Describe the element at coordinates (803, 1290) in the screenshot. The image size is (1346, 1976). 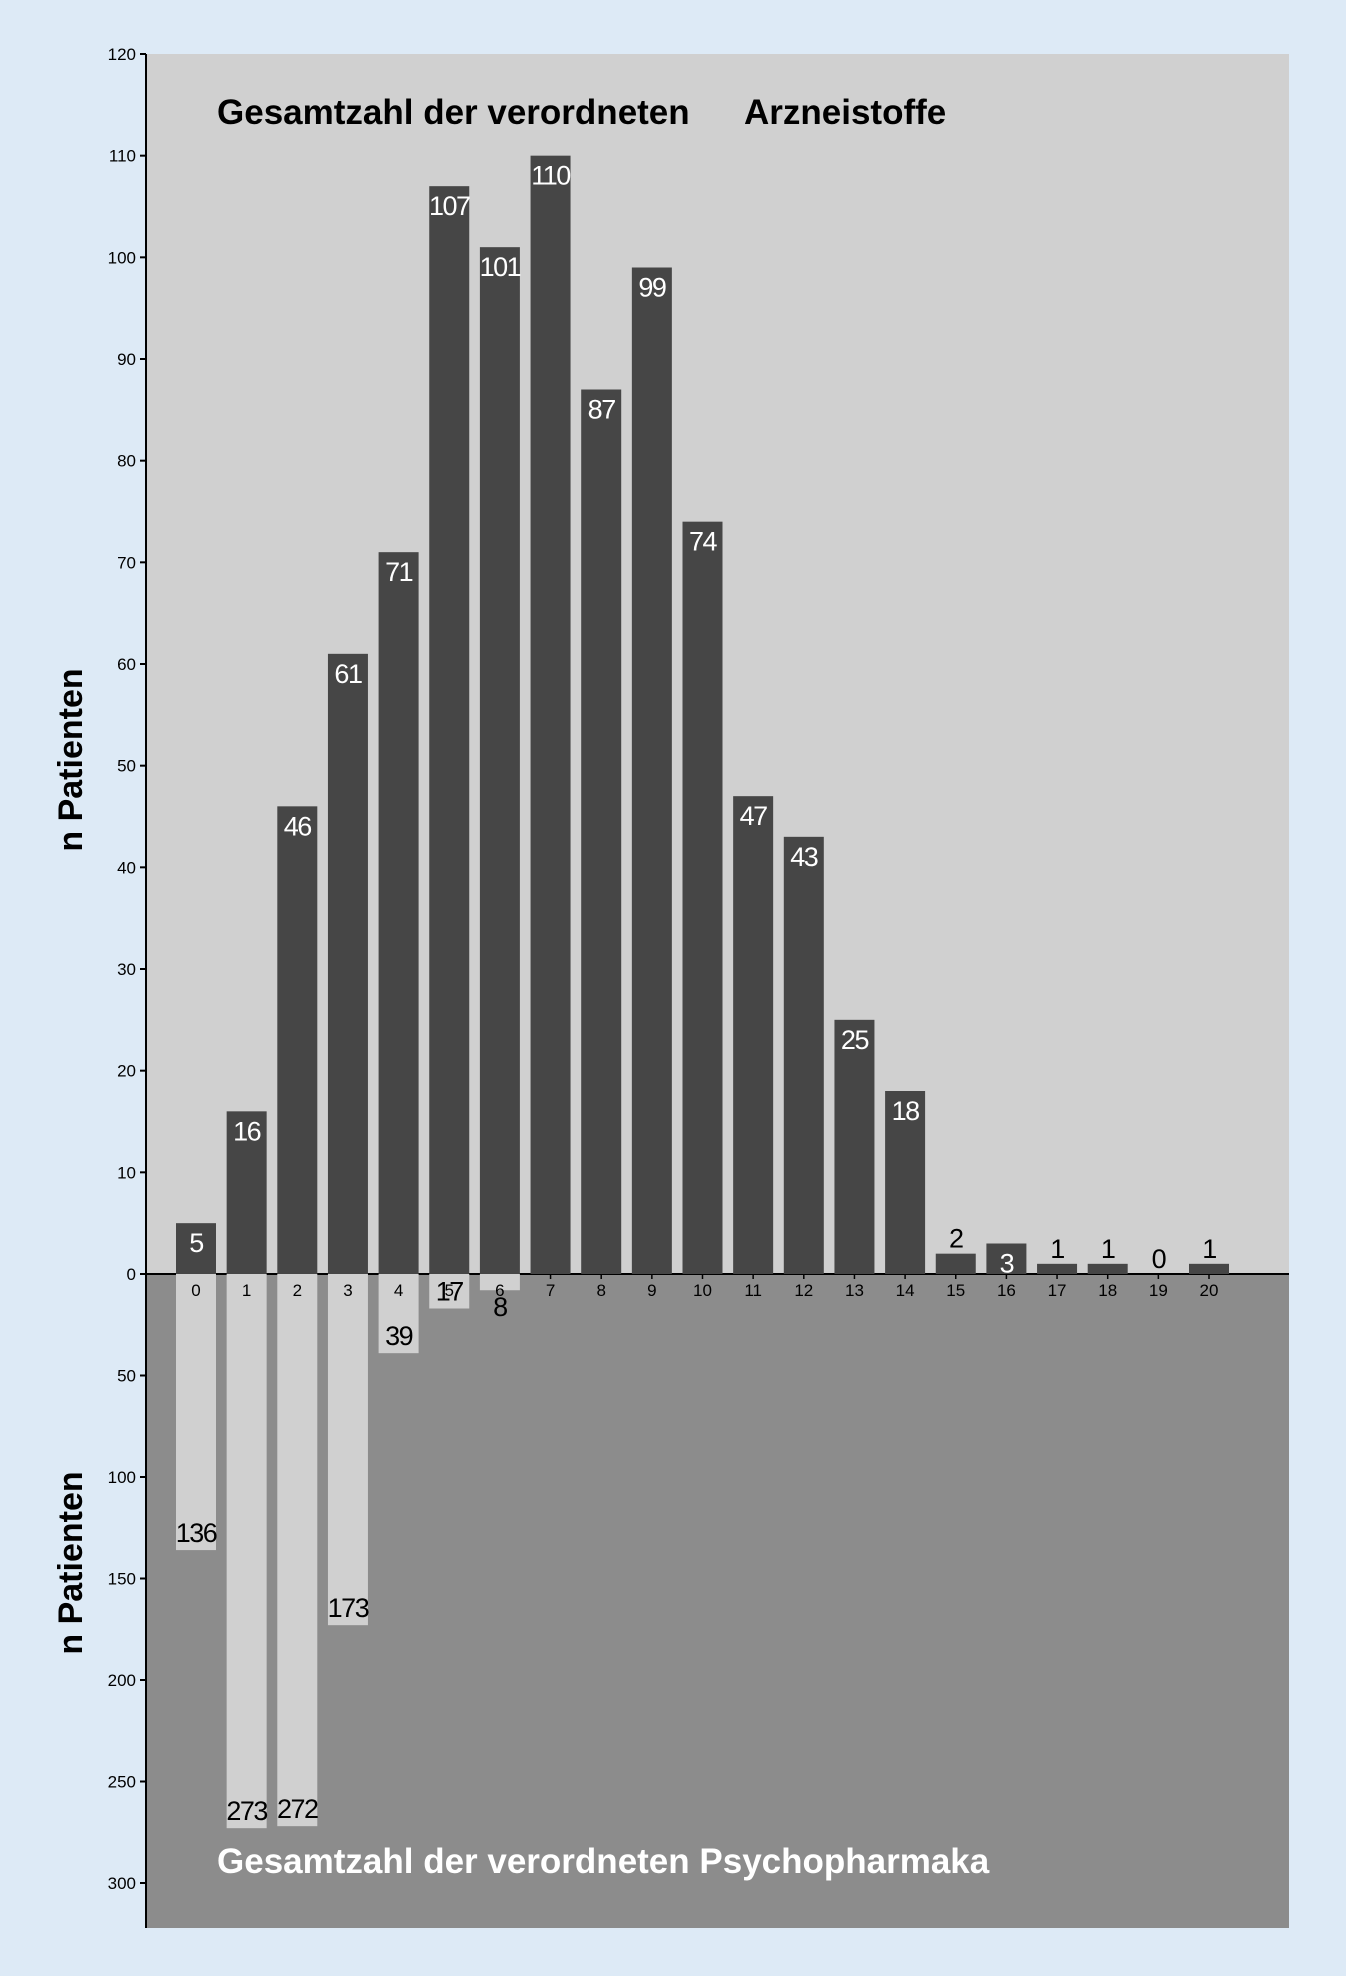
I see `x-tick-label: 12` at that location.